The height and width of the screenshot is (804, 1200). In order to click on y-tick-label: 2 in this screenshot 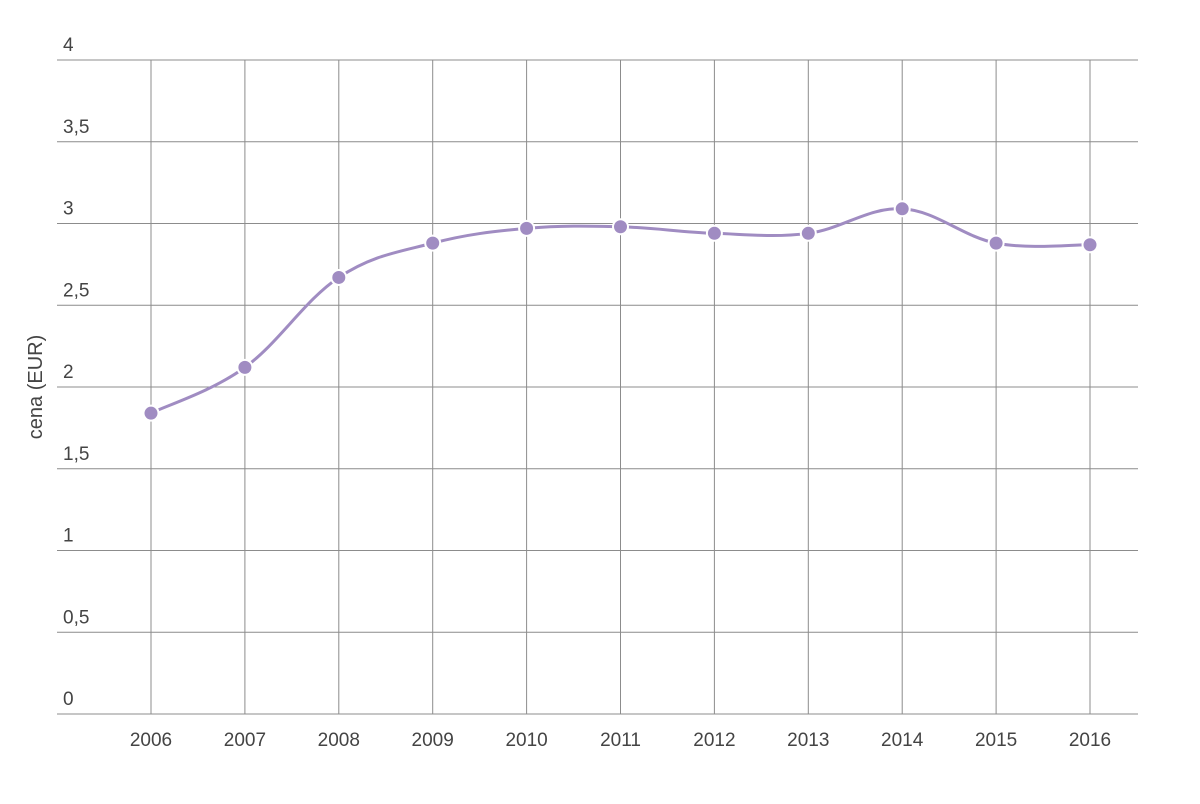, I will do `click(68, 372)`.